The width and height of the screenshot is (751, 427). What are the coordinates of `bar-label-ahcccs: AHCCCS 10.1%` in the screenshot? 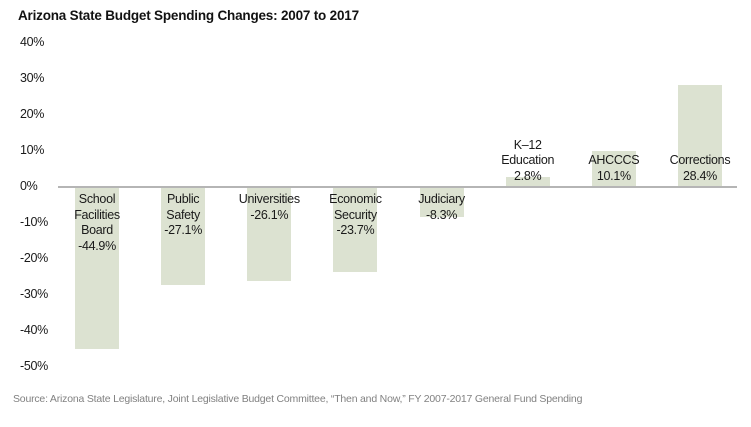 It's located at (614, 168).